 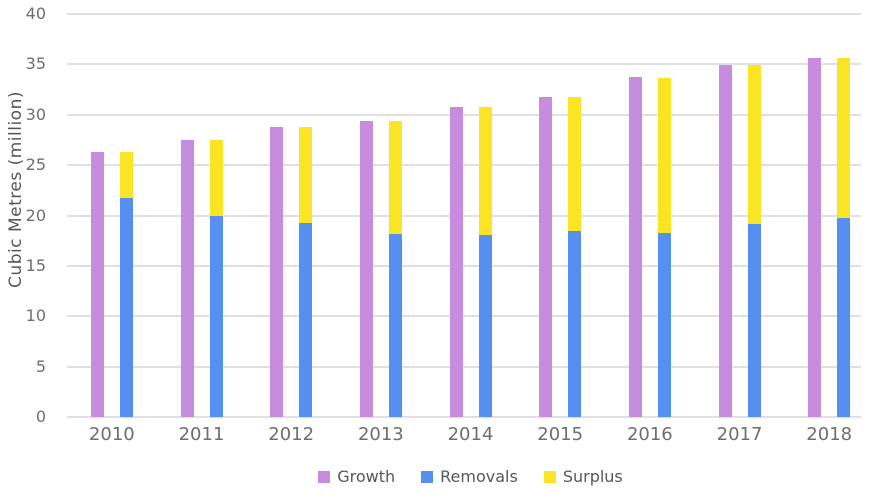 I want to click on x-axis-label-2010: 2010, so click(x=111, y=434).